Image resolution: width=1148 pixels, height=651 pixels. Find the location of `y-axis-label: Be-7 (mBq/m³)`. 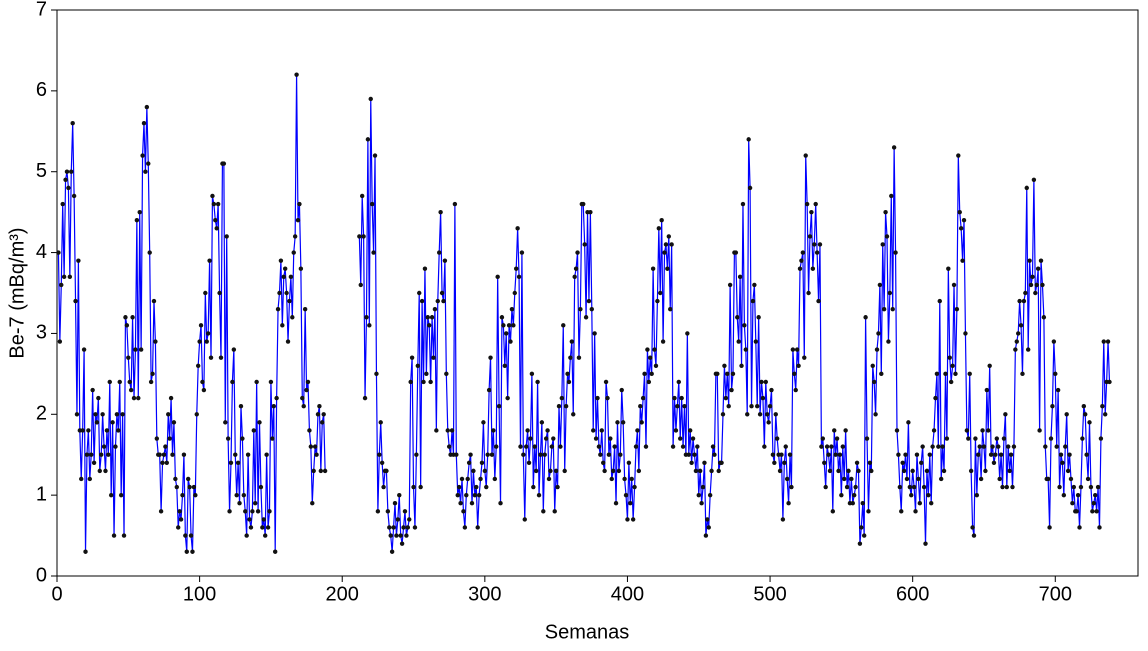

y-axis-label: Be-7 (mBq/m³) is located at coordinates (17, 292).